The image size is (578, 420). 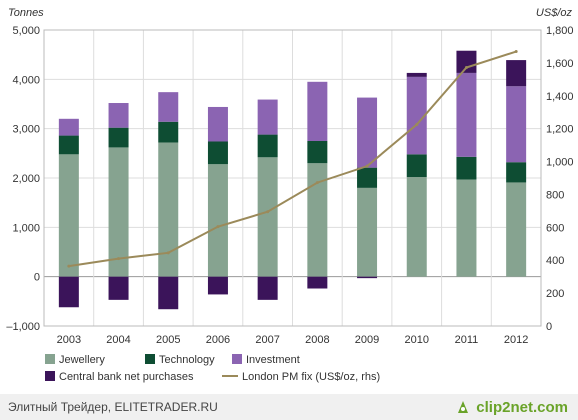 I want to click on bar-technology-2007, so click(x=267, y=146).